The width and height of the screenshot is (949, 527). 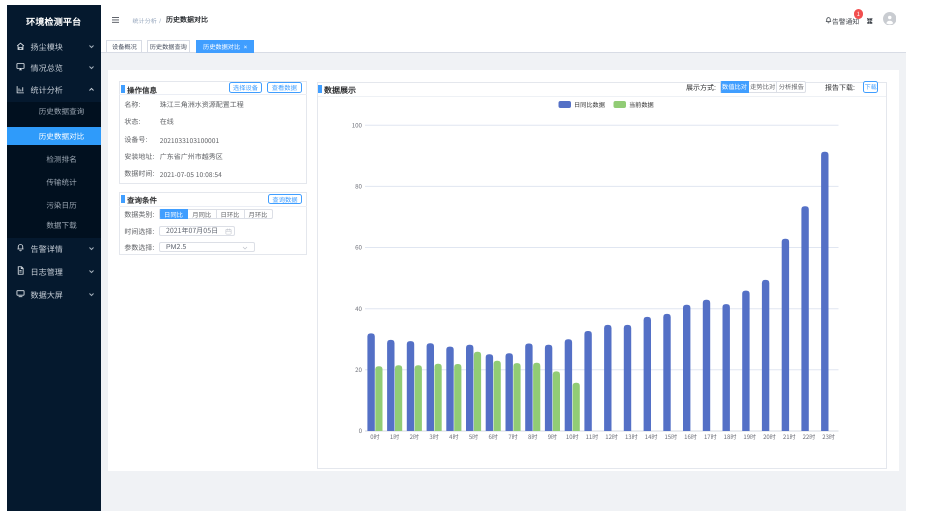 I want to click on svg-text: 5时, so click(x=473, y=436).